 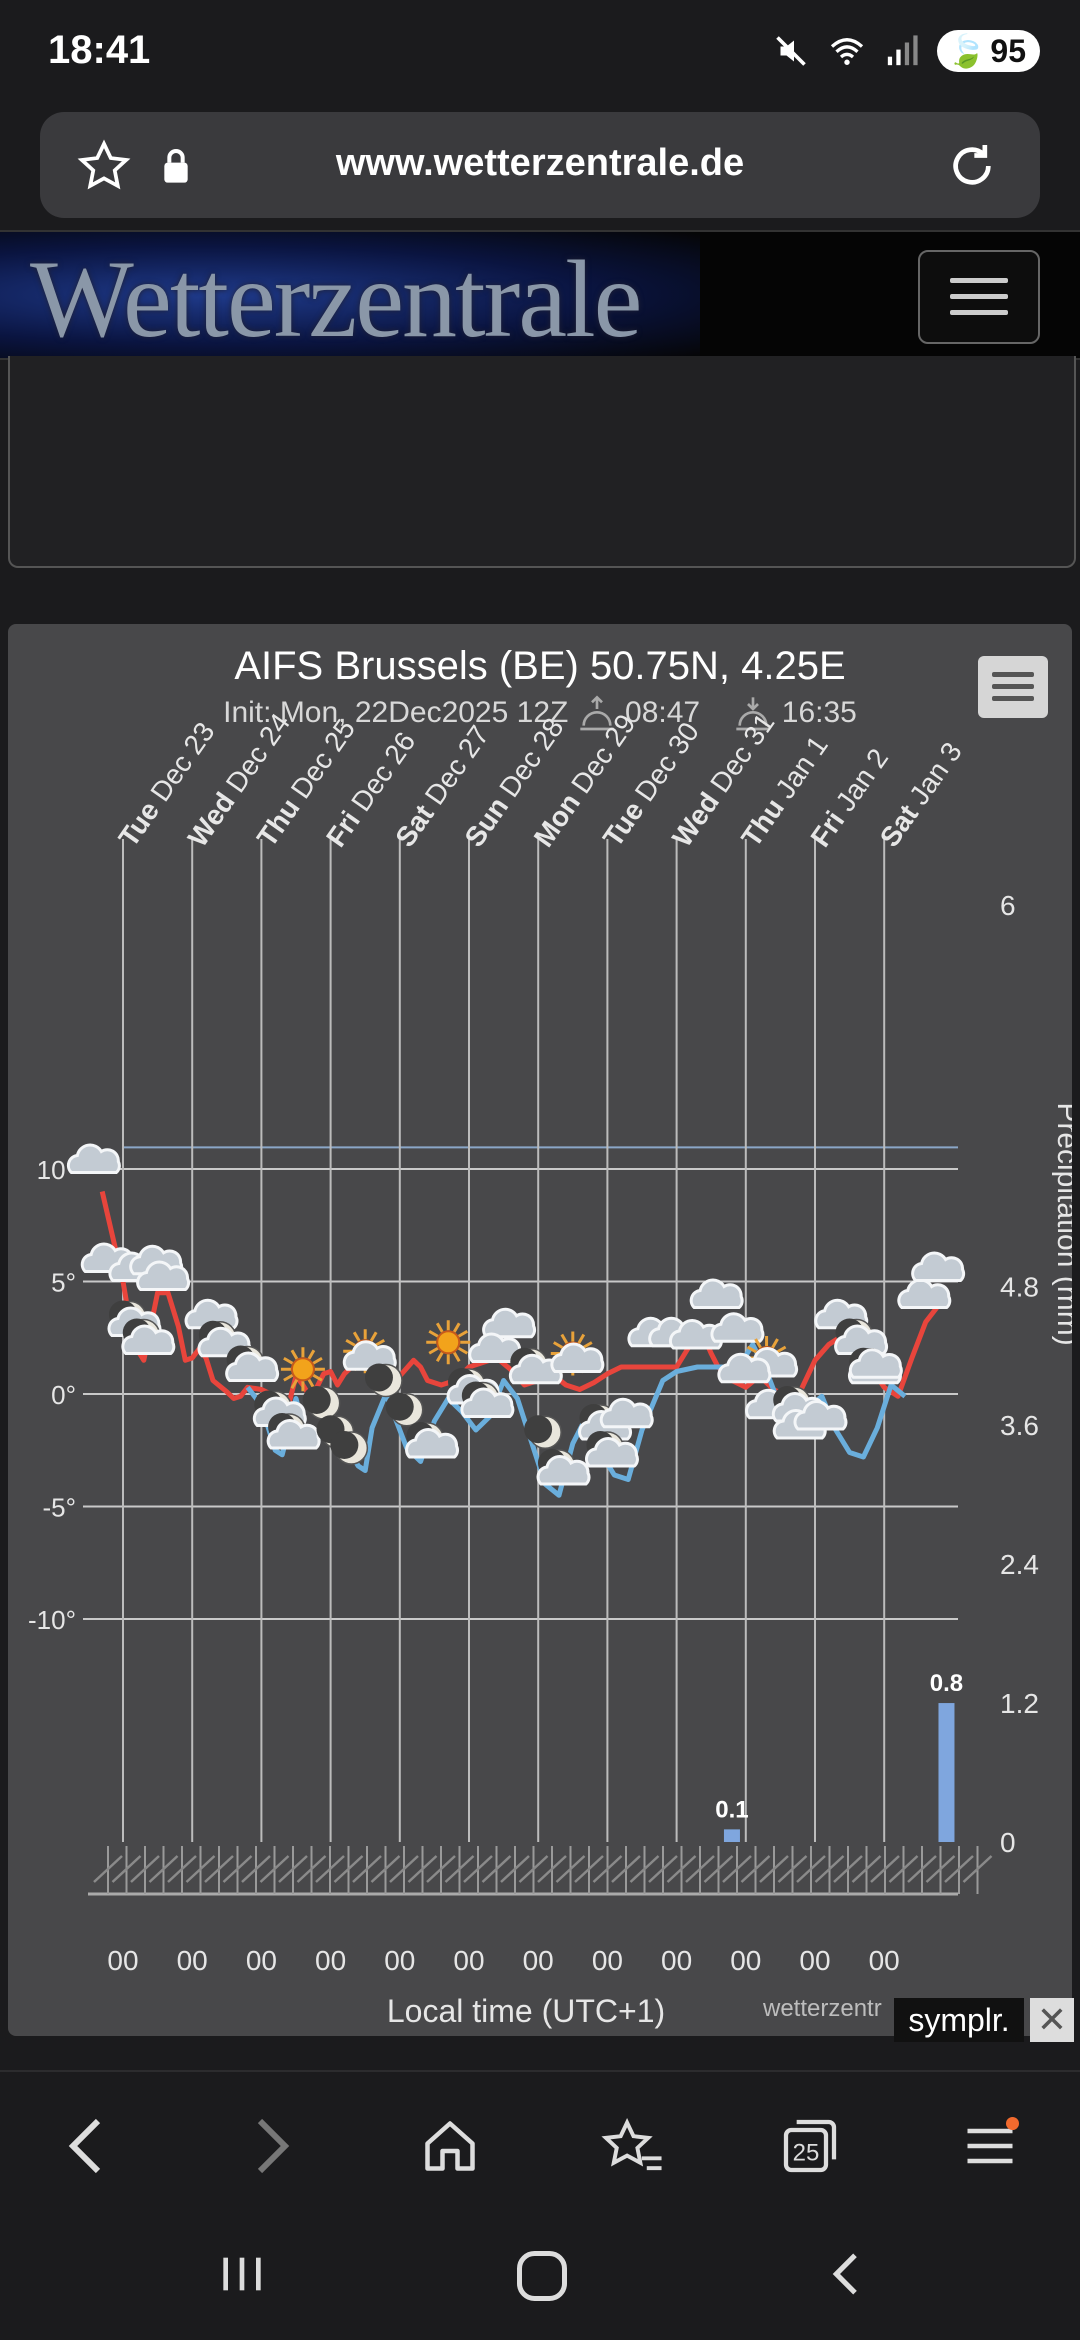 I want to click on logo-text: Wetterzentrale, so click(x=336, y=298).